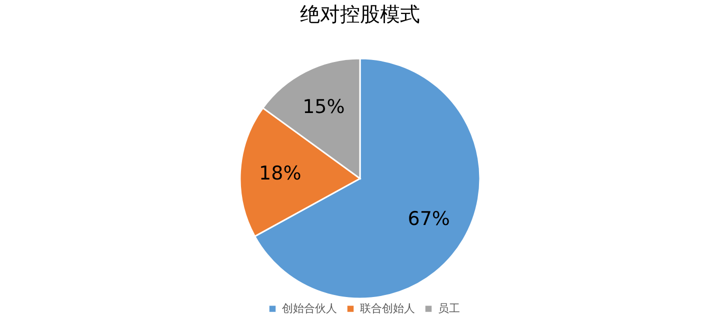  I want to click on data-label: 18%, so click(280, 173).